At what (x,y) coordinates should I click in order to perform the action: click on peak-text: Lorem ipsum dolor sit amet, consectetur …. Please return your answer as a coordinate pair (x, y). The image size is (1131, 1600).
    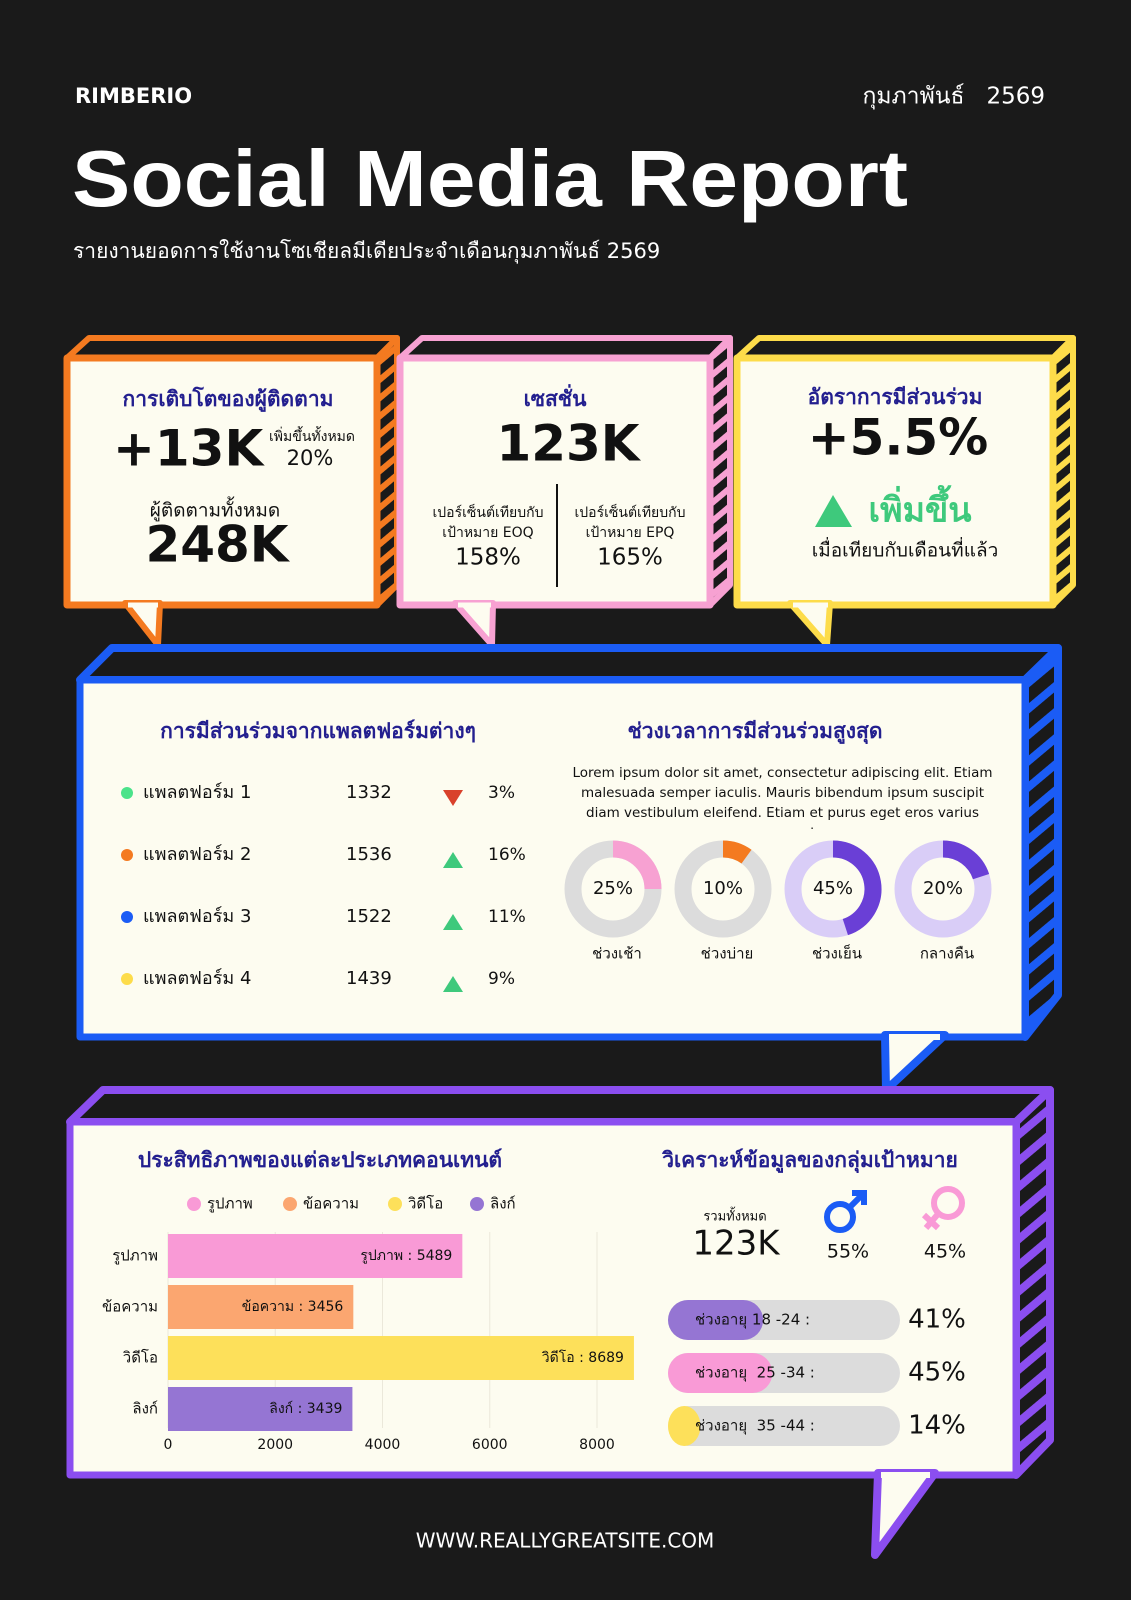
    Looking at the image, I should click on (782, 797).